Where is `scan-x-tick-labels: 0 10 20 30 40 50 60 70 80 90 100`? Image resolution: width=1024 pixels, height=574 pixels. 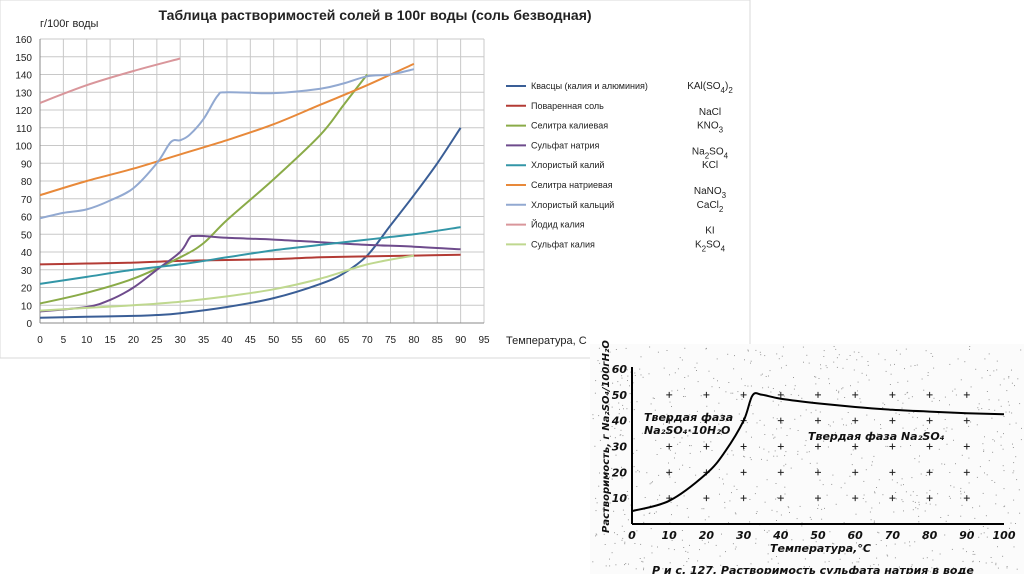
scan-x-tick-labels: 0 10 20 30 40 50 60 70 80 90 100 is located at coordinates (822, 535).